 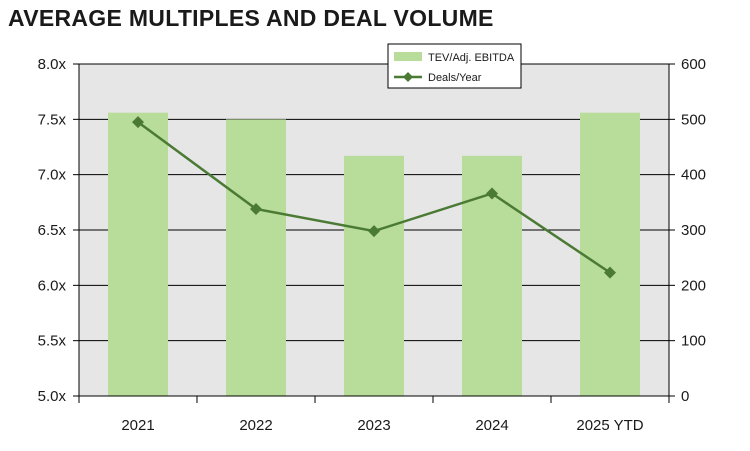 I want to click on right-tick-label: 400, so click(x=693, y=175).